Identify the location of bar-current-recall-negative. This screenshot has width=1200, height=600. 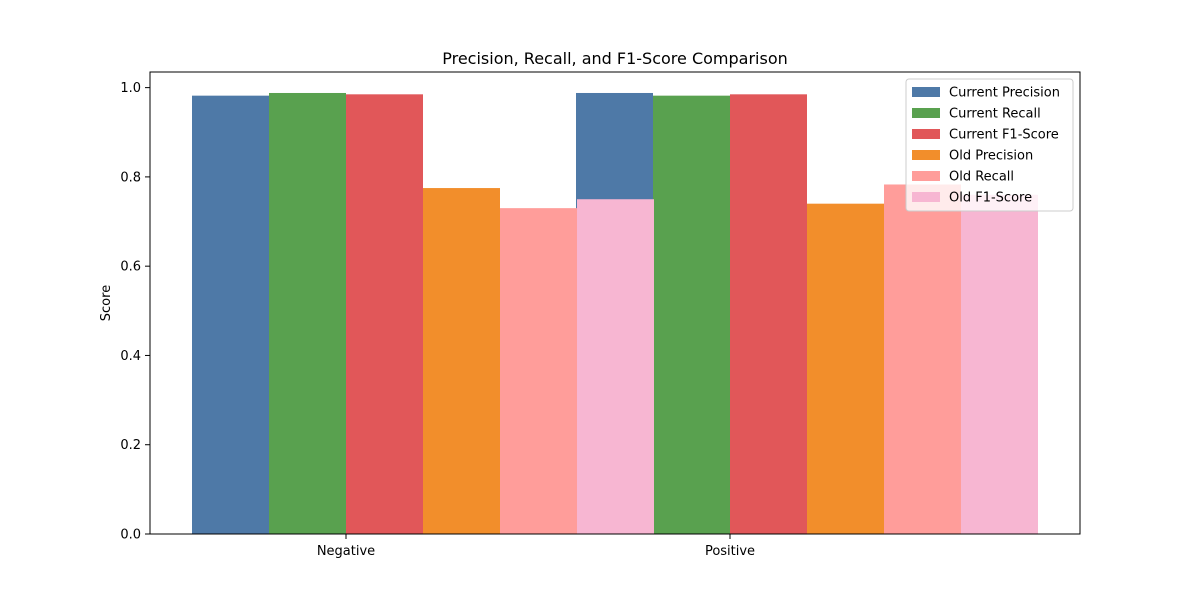
(307, 313).